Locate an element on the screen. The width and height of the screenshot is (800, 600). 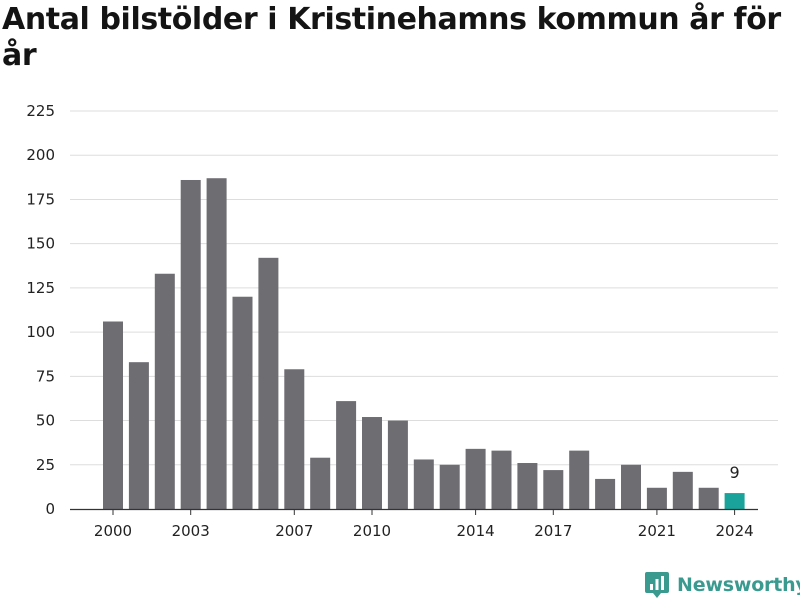
y-tick-label-25: 25 is located at coordinates (45, 465).